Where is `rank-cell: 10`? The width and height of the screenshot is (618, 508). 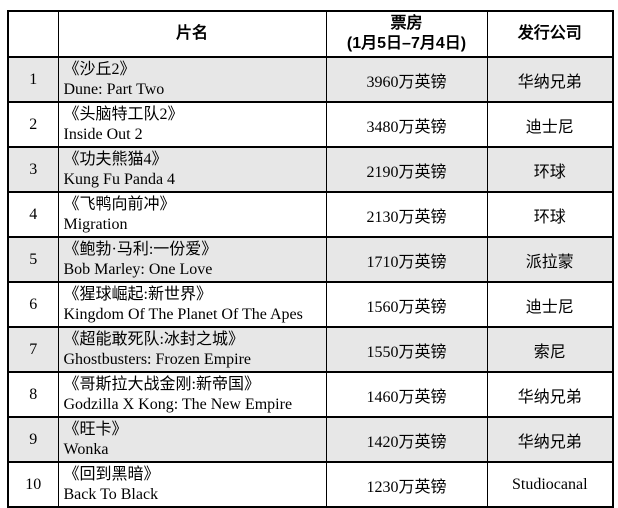 rank-cell: 10 is located at coordinates (33, 484).